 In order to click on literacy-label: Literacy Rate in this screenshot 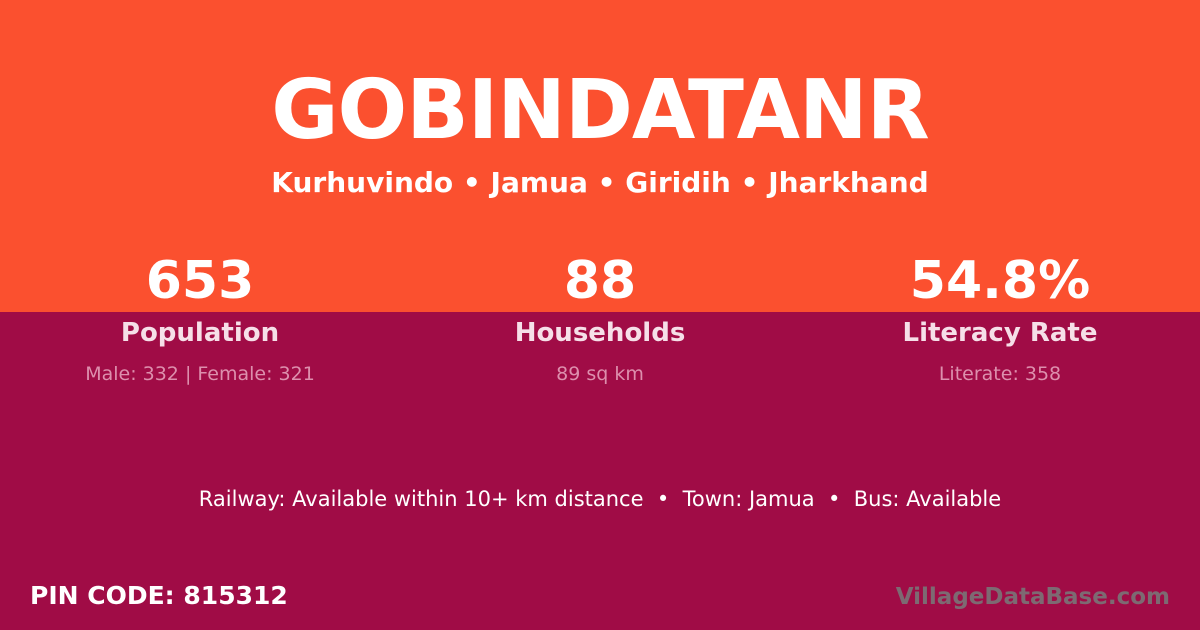, I will do `click(1000, 333)`.